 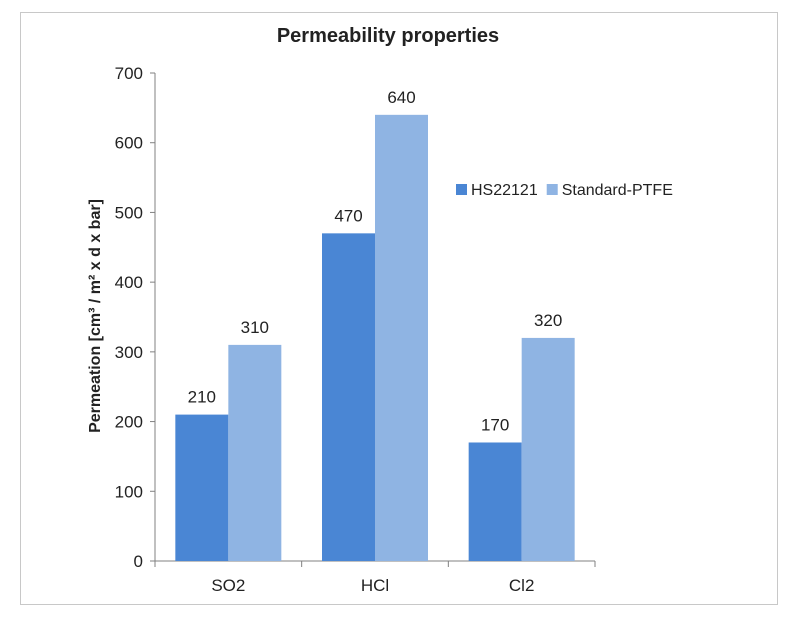 What do you see at coordinates (129, 73) in the screenshot?
I see `y-tick-label: 700` at bounding box center [129, 73].